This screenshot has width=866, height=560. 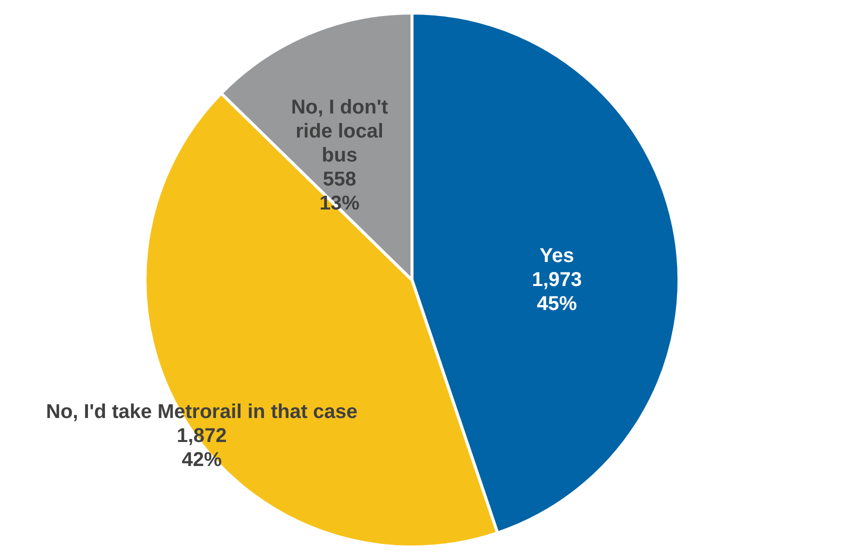 I want to click on data-label: 1,973 45%, so click(x=557, y=292).